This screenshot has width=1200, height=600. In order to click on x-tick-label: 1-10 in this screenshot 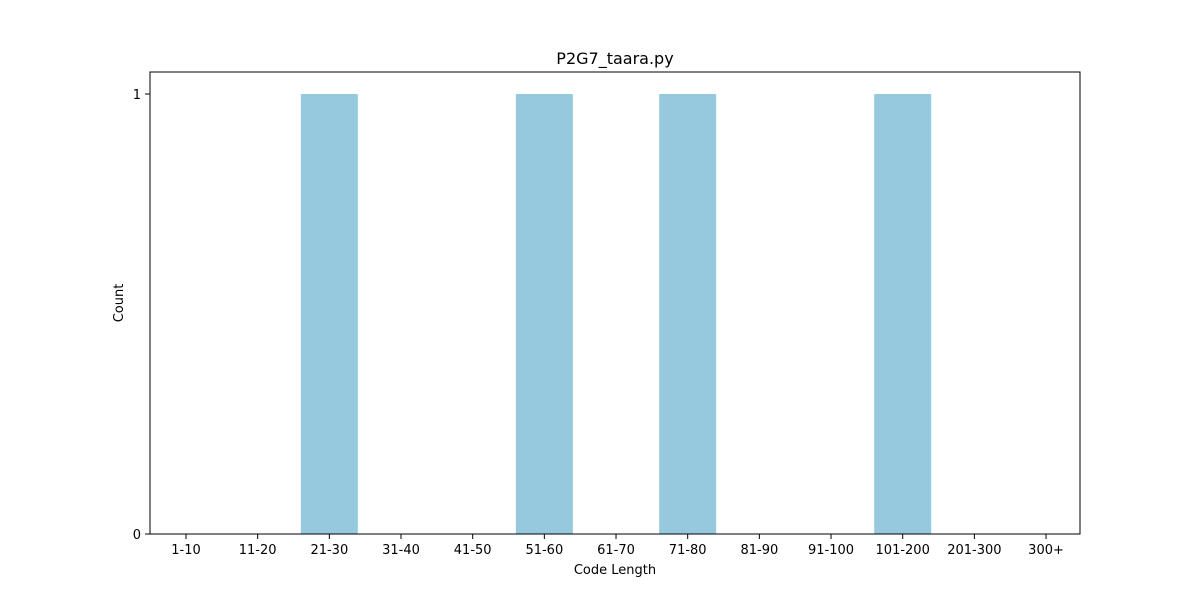, I will do `click(186, 550)`.